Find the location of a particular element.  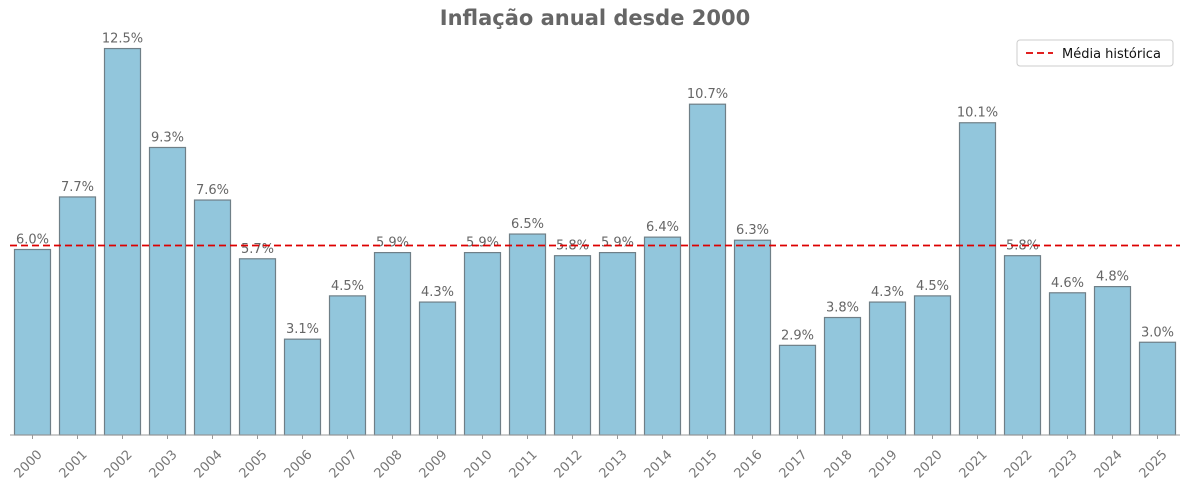

x-tick-label-2020: 2020 is located at coordinates (929, 464).